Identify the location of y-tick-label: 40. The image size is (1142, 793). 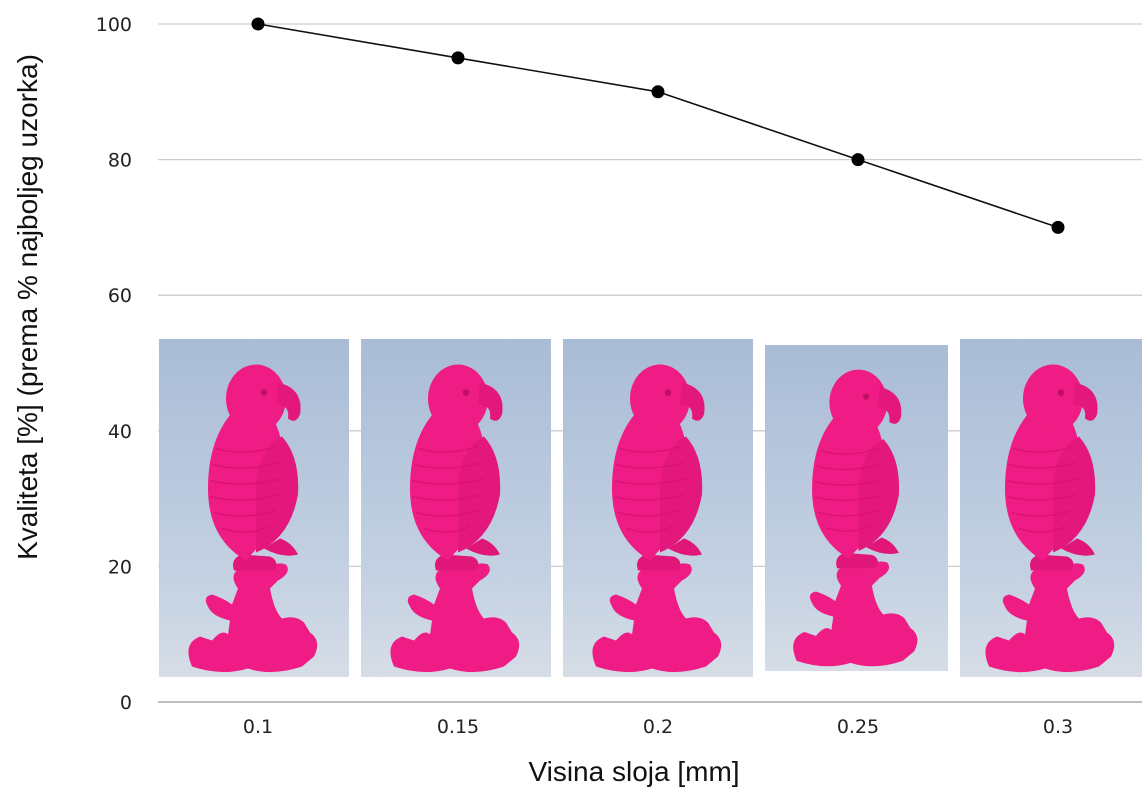
(120, 432).